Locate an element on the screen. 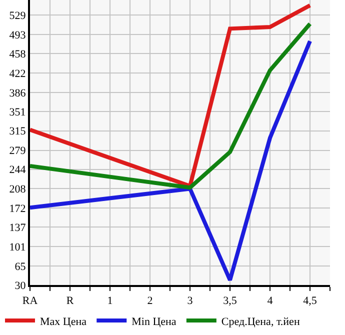 This screenshot has height=335, width=345. y-tick-label: 315 is located at coordinates (17, 132).